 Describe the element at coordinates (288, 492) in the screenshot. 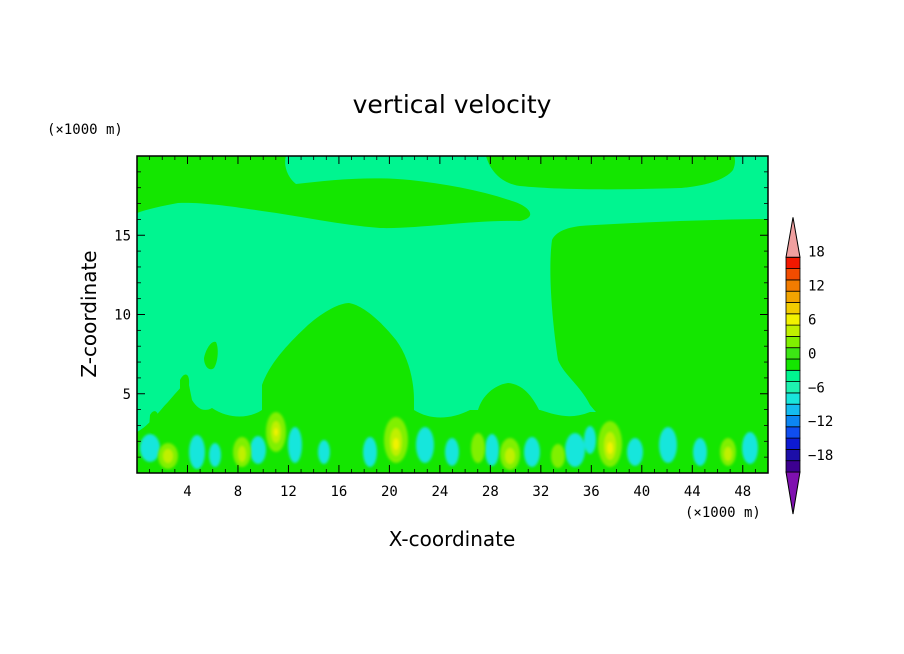

I see `x-tick-label: 12` at that location.